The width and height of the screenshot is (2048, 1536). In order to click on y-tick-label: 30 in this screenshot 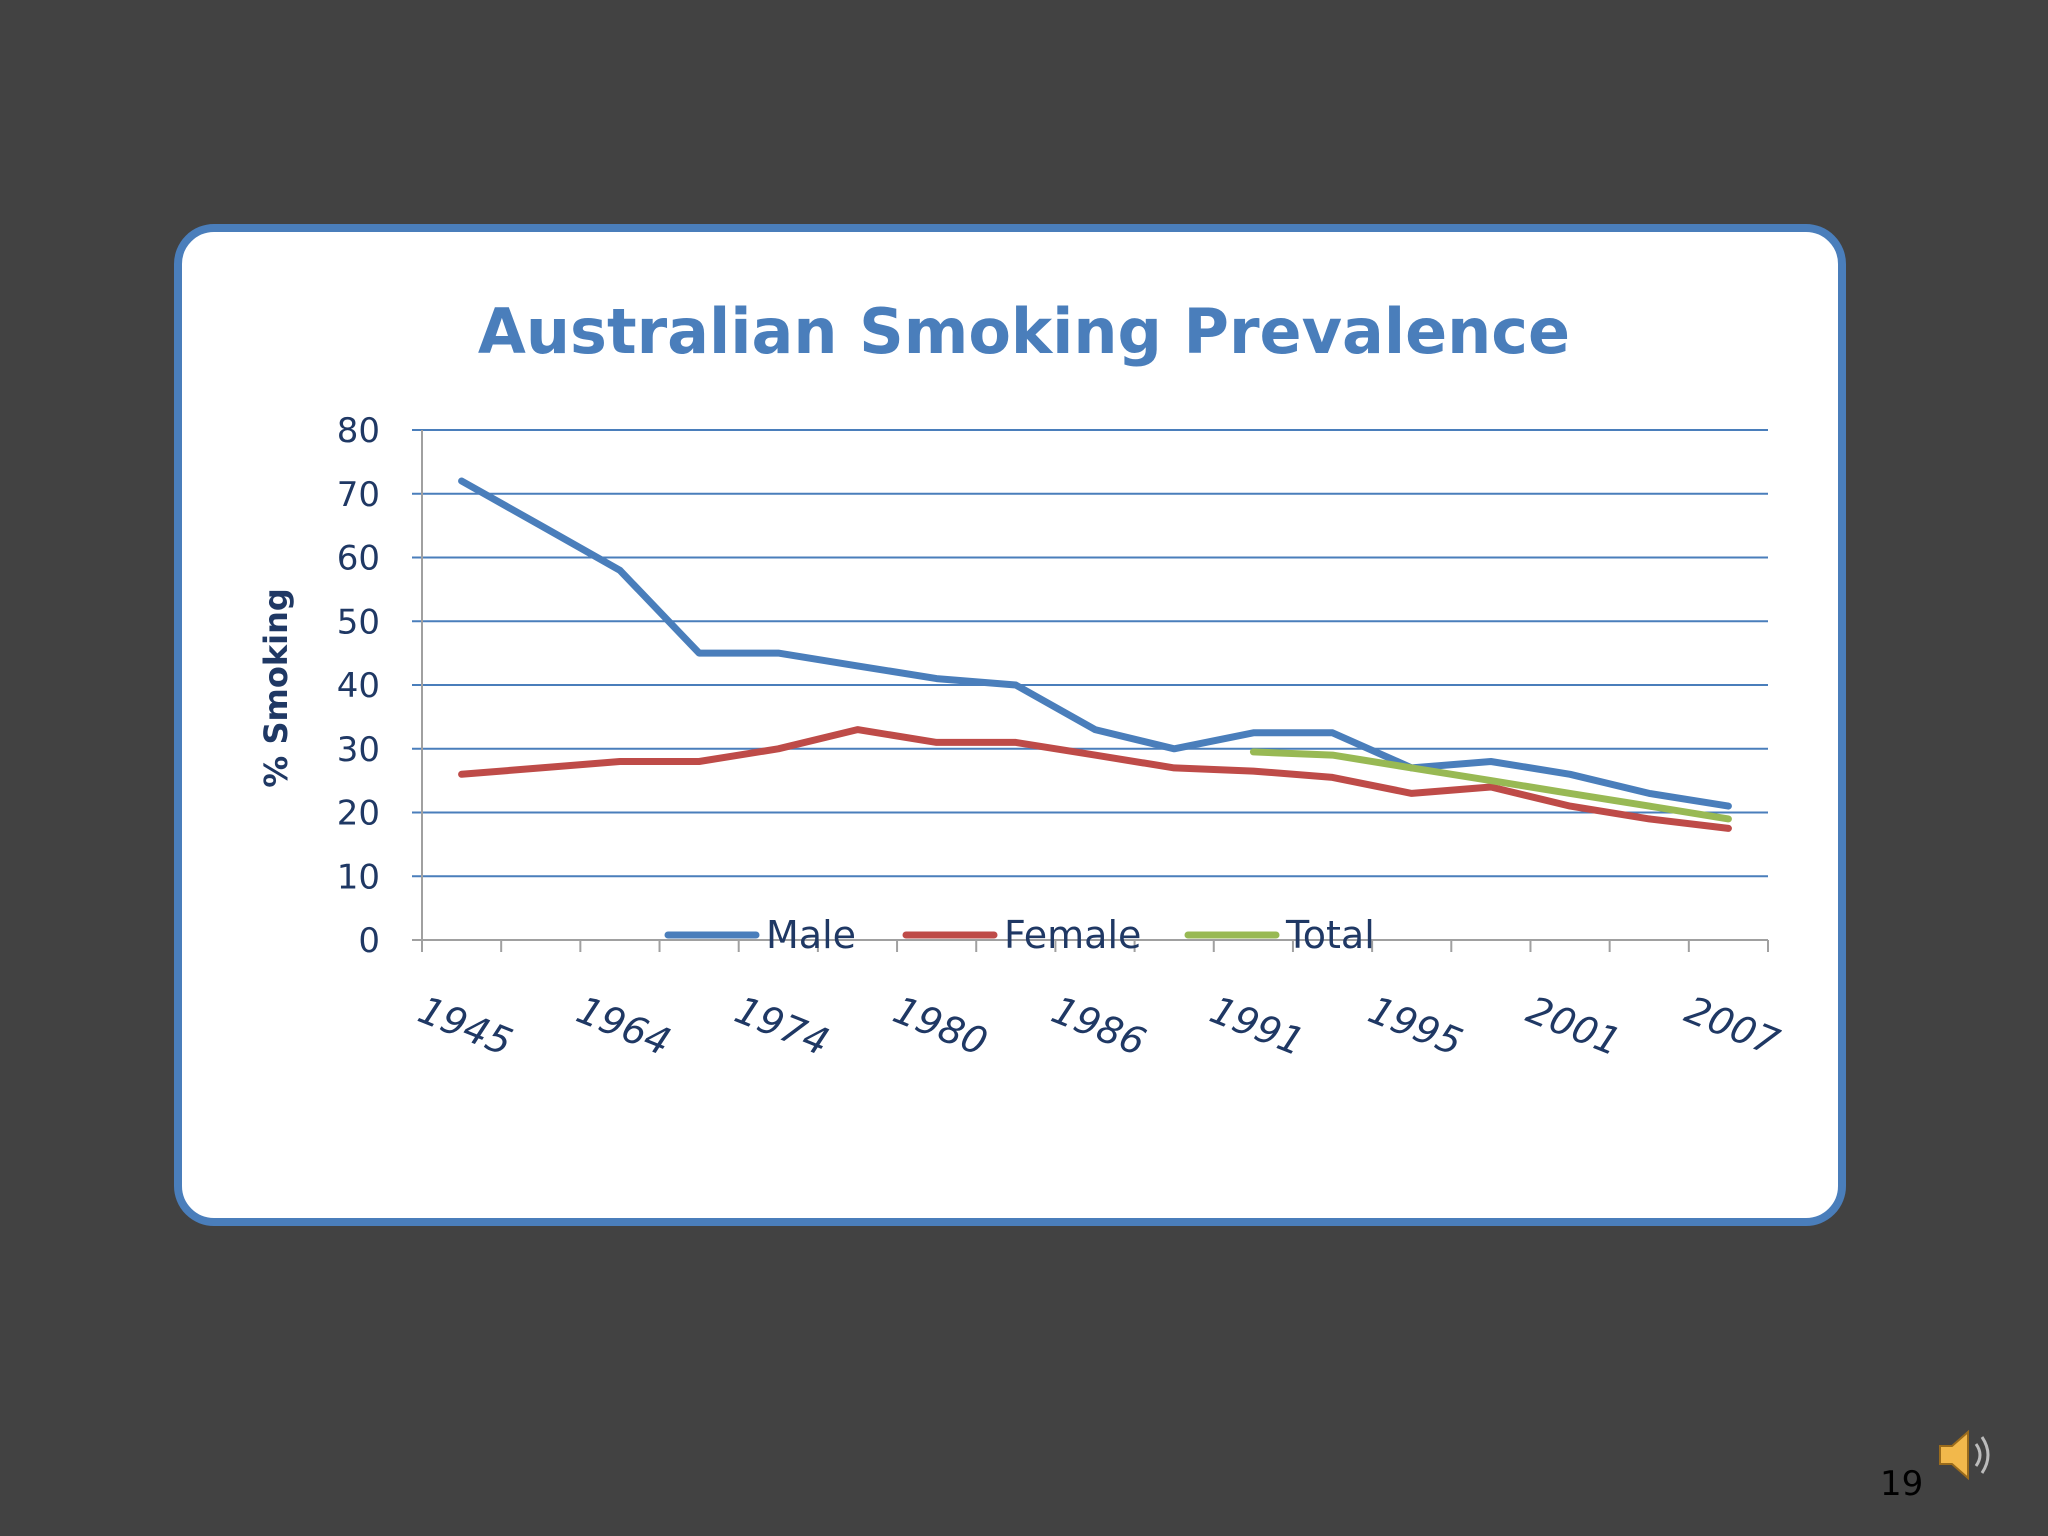, I will do `click(358, 750)`.